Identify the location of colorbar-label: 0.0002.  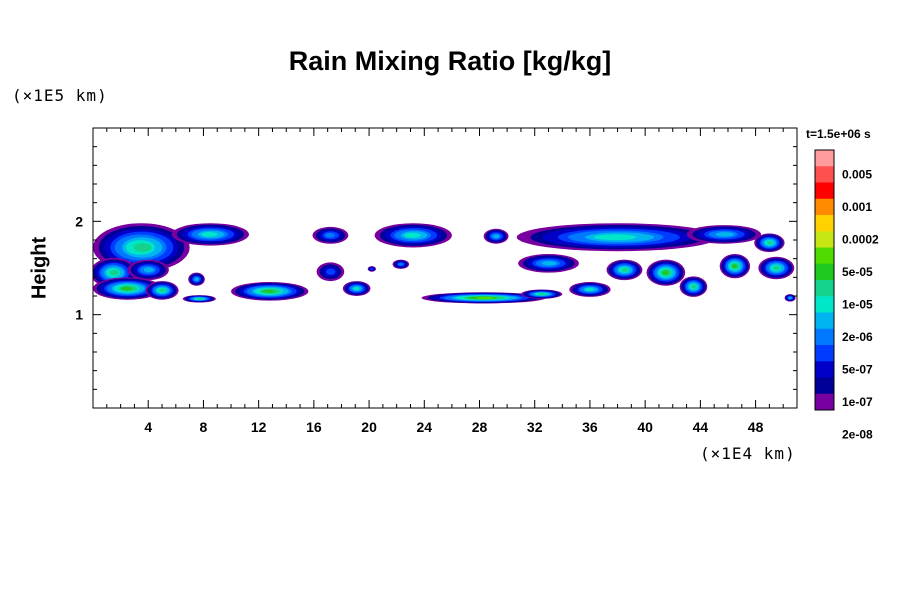
(860, 239).